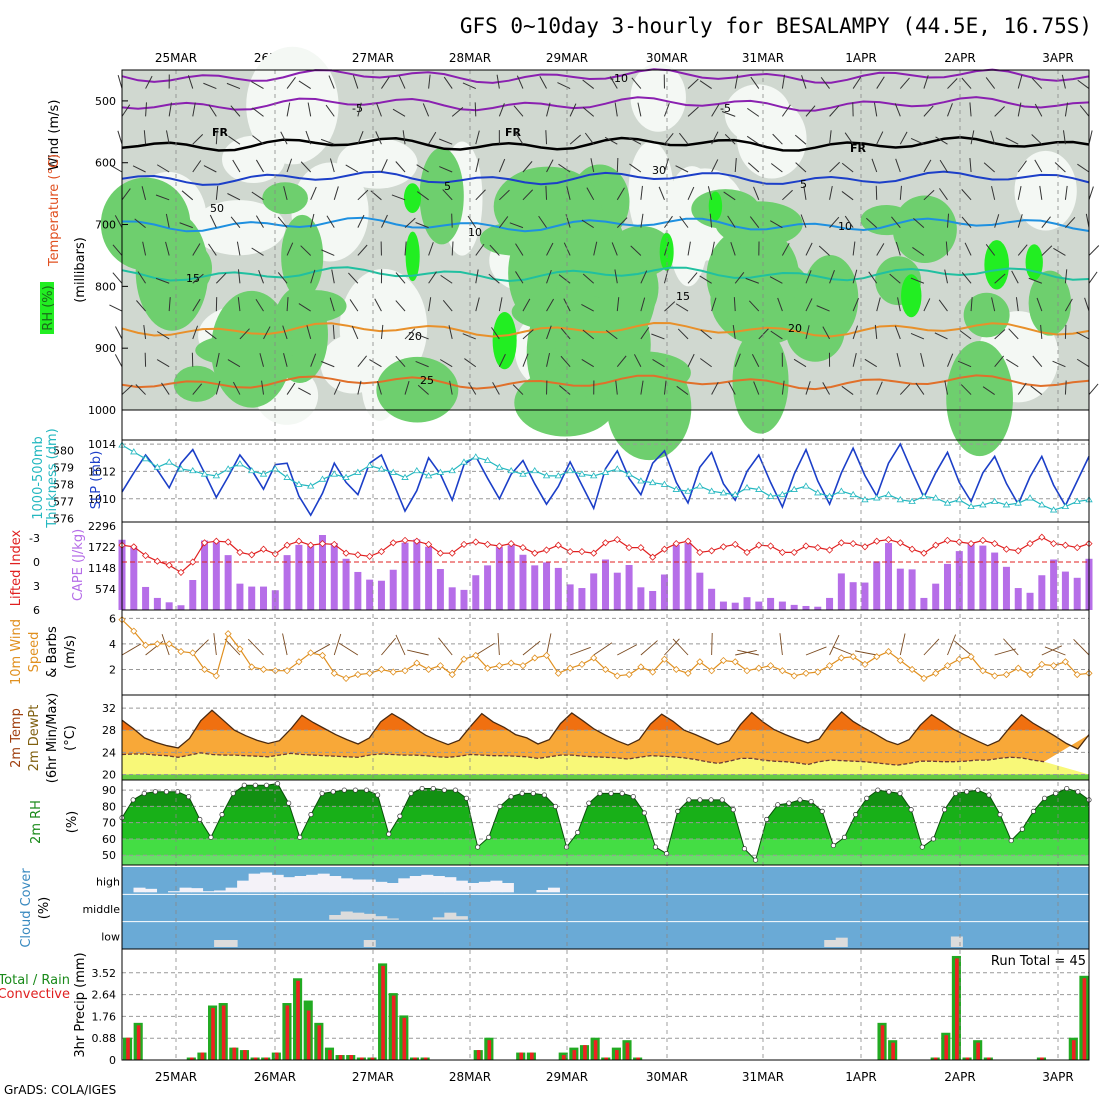  What do you see at coordinates (63, 502) in the screenshot?
I see `thickness-tick-label: 577` at bounding box center [63, 502].